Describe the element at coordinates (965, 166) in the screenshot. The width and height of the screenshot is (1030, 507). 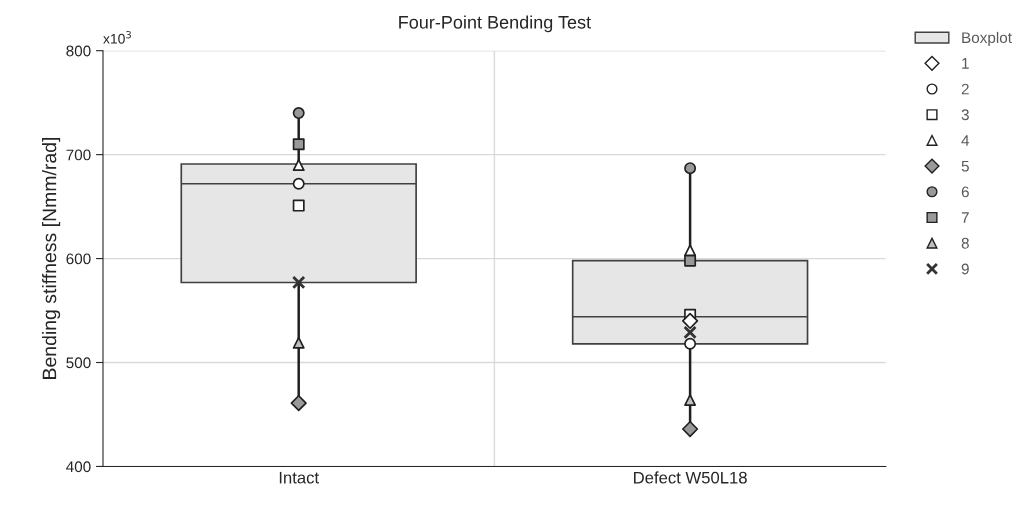
I see `legend-label: 5` at that location.